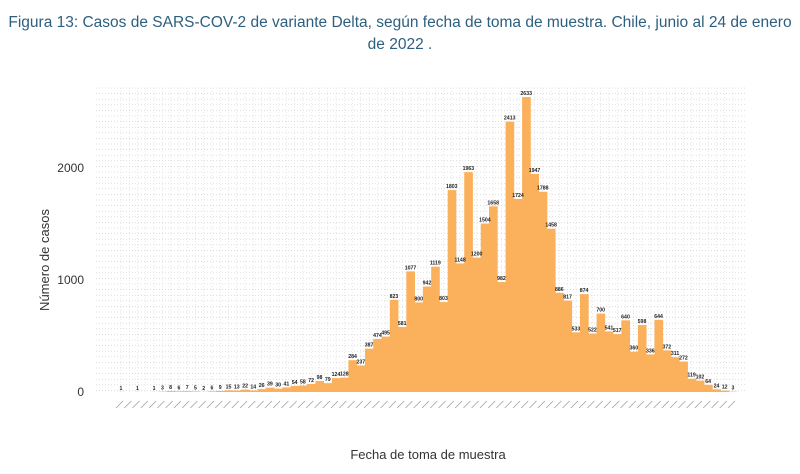 This screenshot has height=474, width=800. I want to click on y-tick-label: 0, so click(80, 392).